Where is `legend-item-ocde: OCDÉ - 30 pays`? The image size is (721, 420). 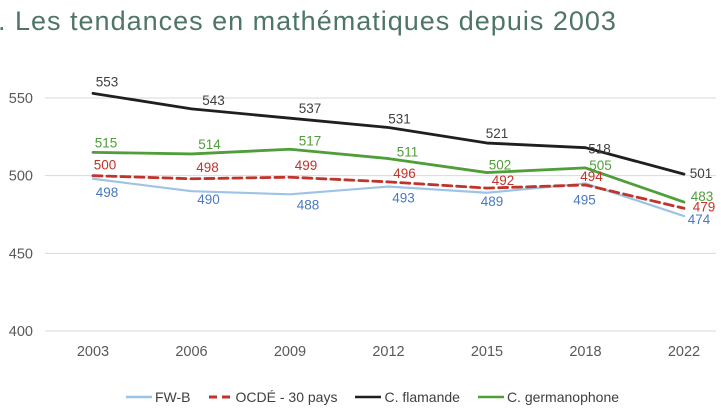 legend-item-ocde: OCDÉ - 30 pays is located at coordinates (273, 397).